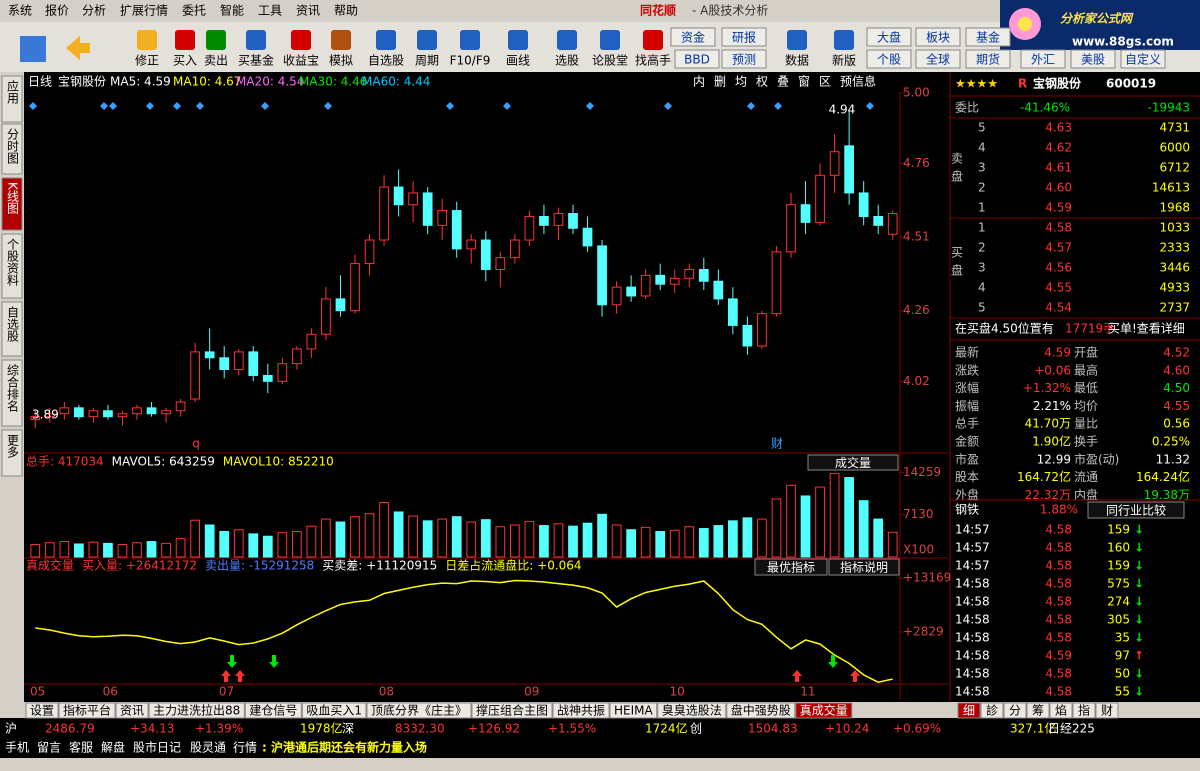 Image resolution: width=1200 pixels, height=771 pixels. Describe the element at coordinates (308, 11) in the screenshot. I see `menu-item: 资讯` at that location.